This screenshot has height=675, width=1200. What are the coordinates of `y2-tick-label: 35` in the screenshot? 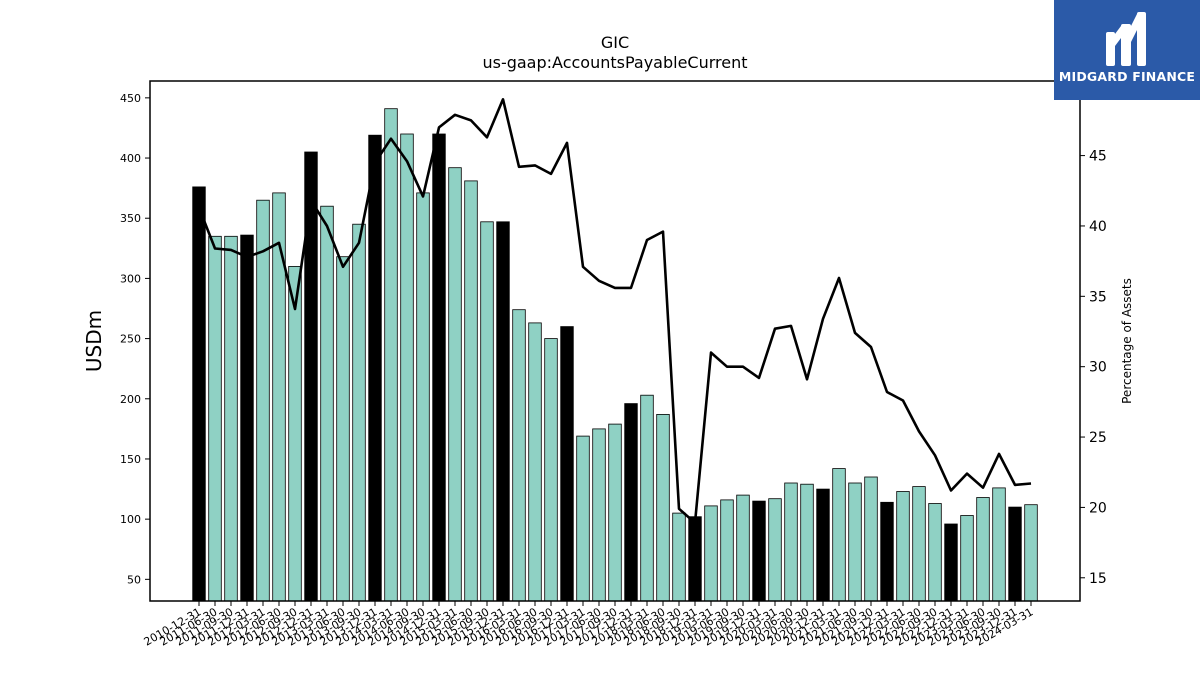 It's located at (1098, 297).